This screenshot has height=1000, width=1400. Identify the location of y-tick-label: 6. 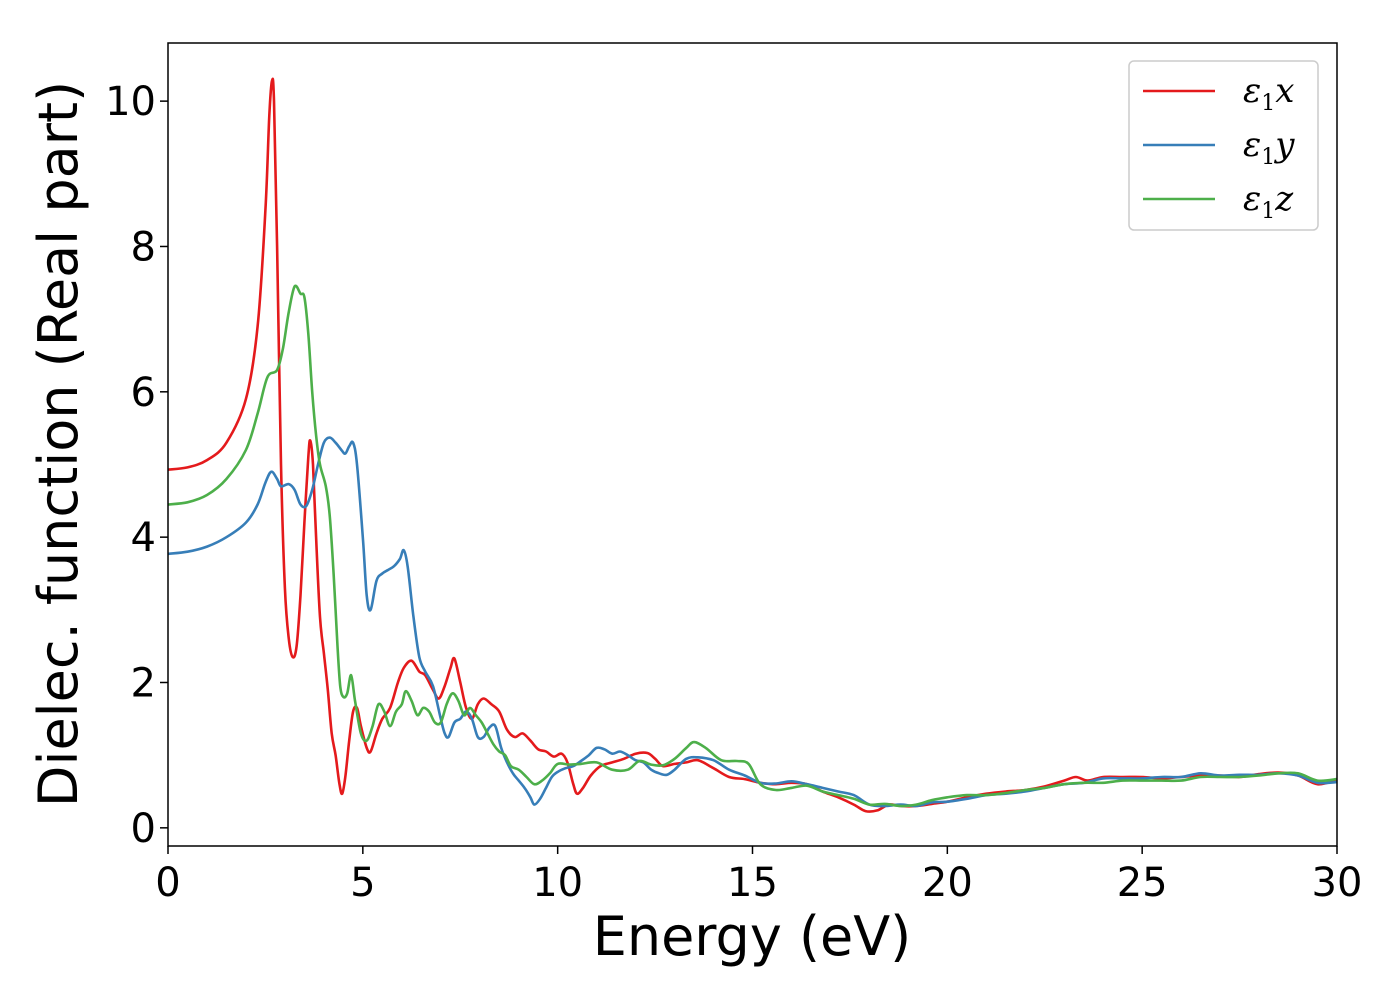
(143, 393).